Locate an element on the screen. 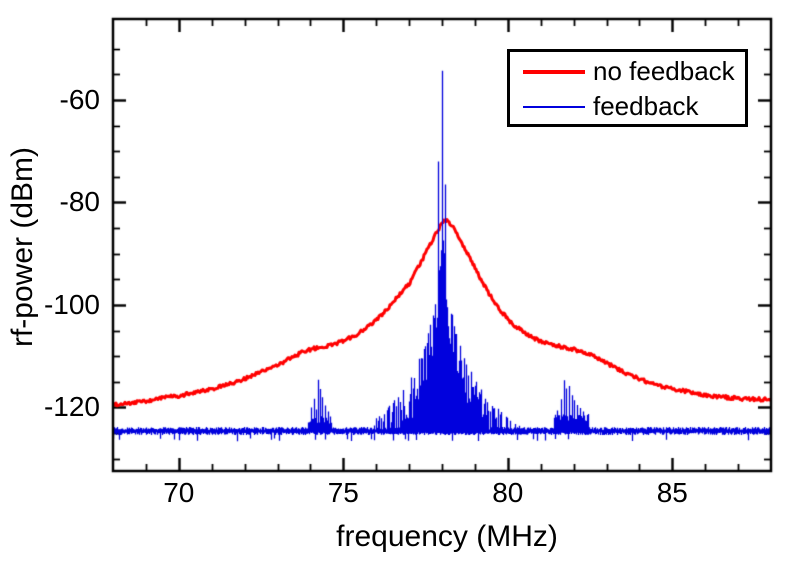  legend: no feedback feedback is located at coordinates (627, 88).